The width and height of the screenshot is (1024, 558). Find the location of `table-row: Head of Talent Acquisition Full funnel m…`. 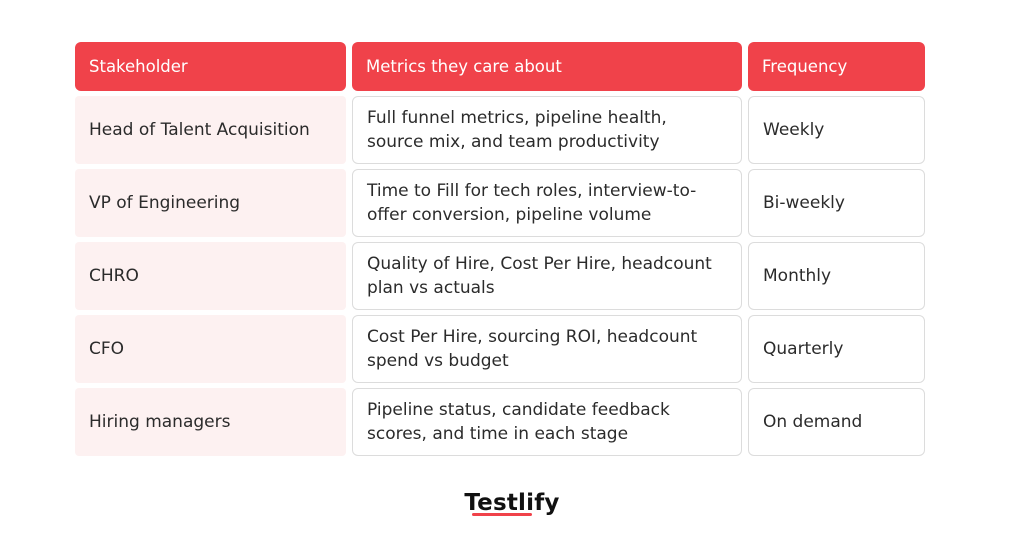

table-row: Head of Talent Acquisition Full funnel m… is located at coordinates (500, 130).